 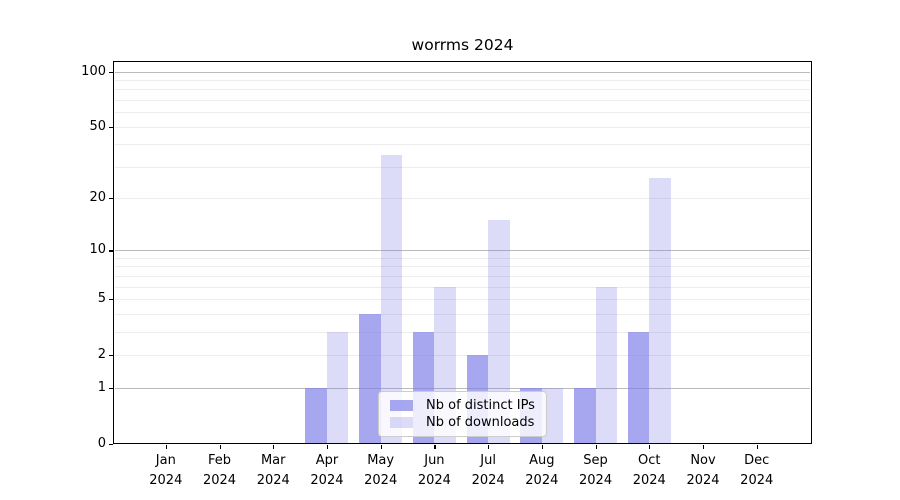 What do you see at coordinates (381, 460) in the screenshot?
I see `x-tick-month: May` at bounding box center [381, 460].